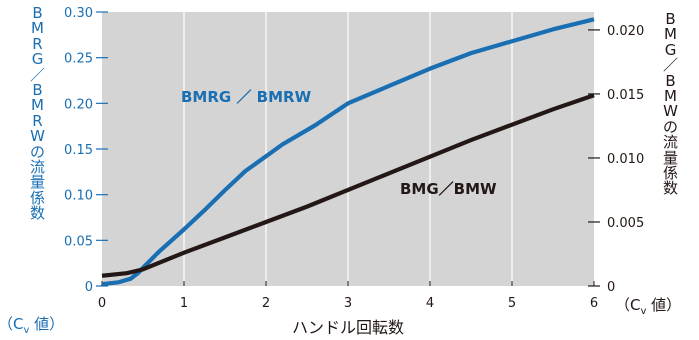  Describe the element at coordinates (184, 303) in the screenshot. I see `x-tick-label: 1` at that location.